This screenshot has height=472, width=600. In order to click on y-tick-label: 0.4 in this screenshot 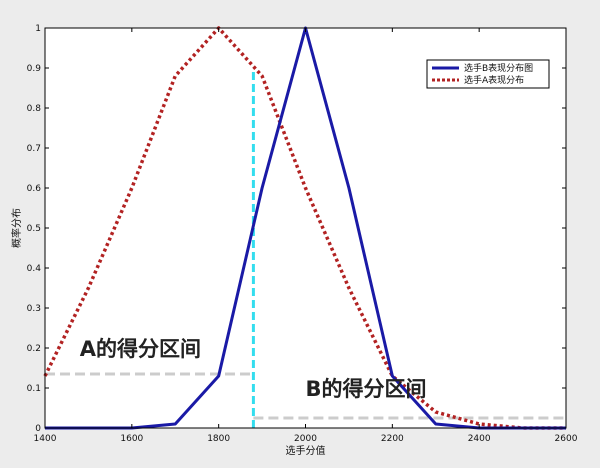, I will do `click(34, 269)`.